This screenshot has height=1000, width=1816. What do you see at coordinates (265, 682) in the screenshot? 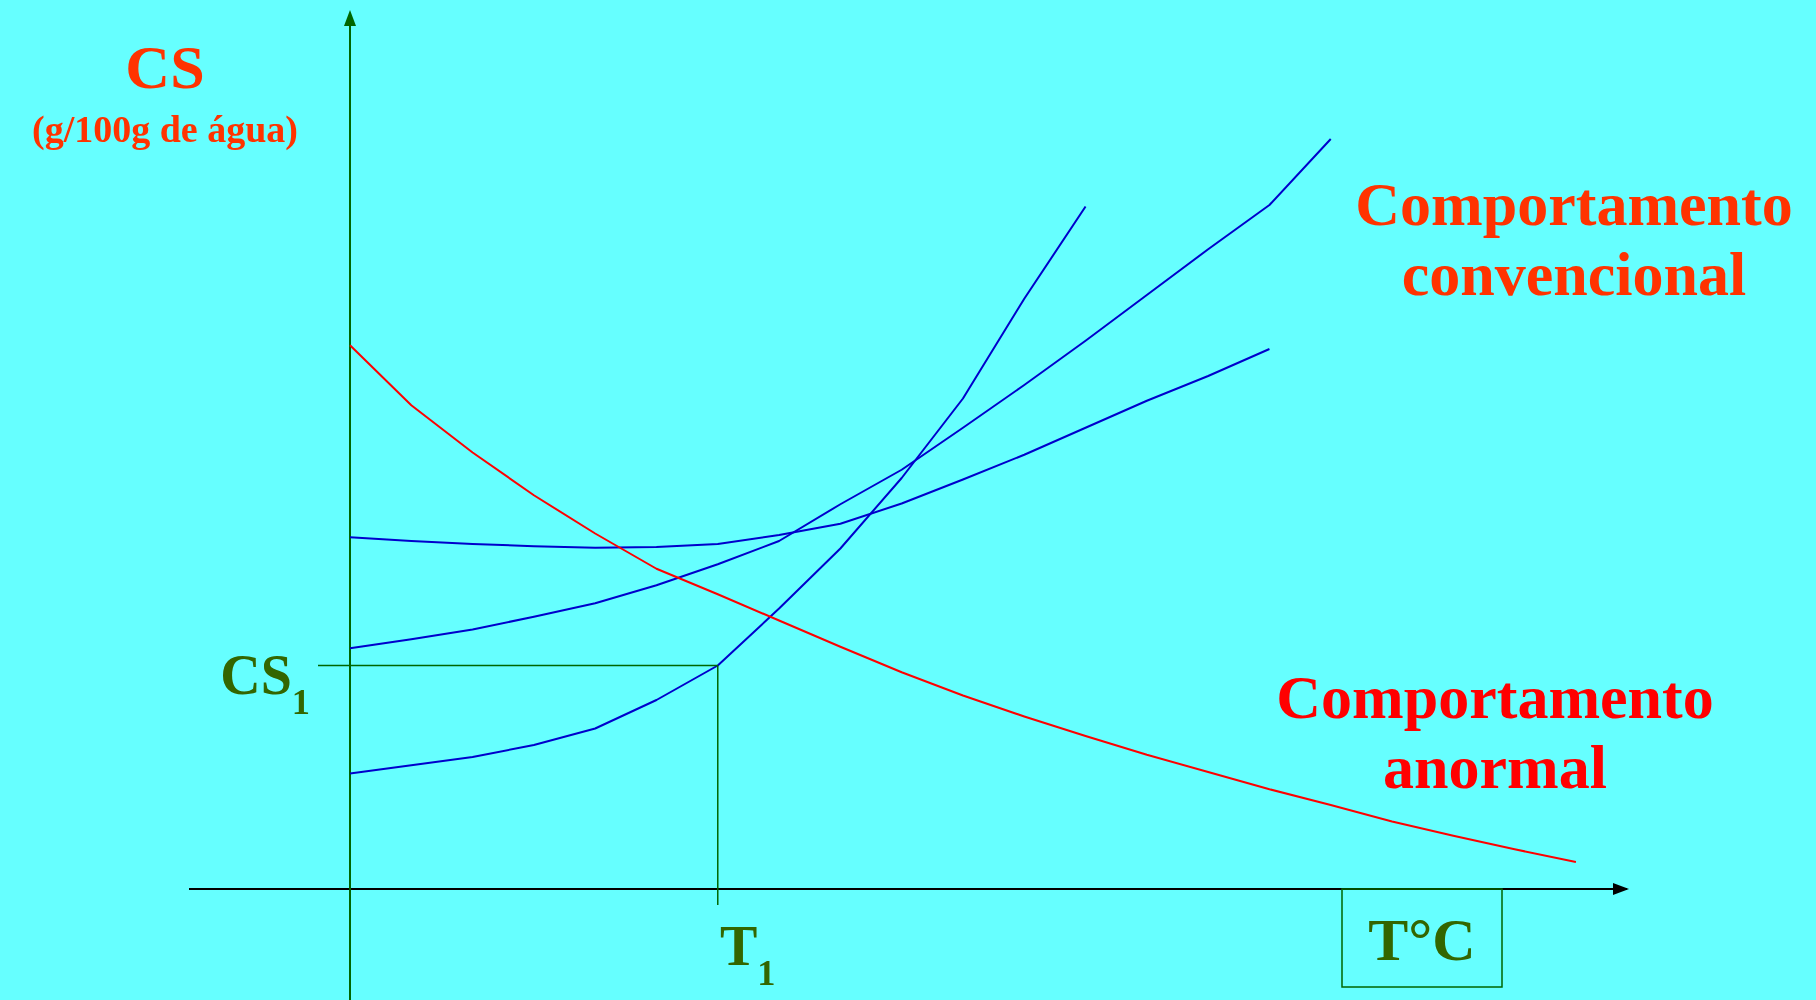
I see `text: CS$_{1}$` at bounding box center [265, 682].